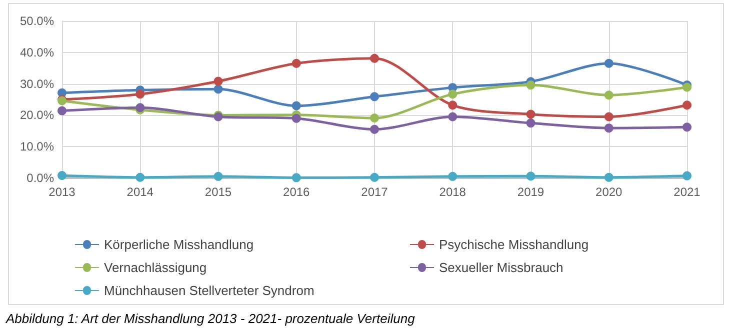  What do you see at coordinates (609, 192) in the screenshot?
I see `x-tick-label: 2020` at bounding box center [609, 192].